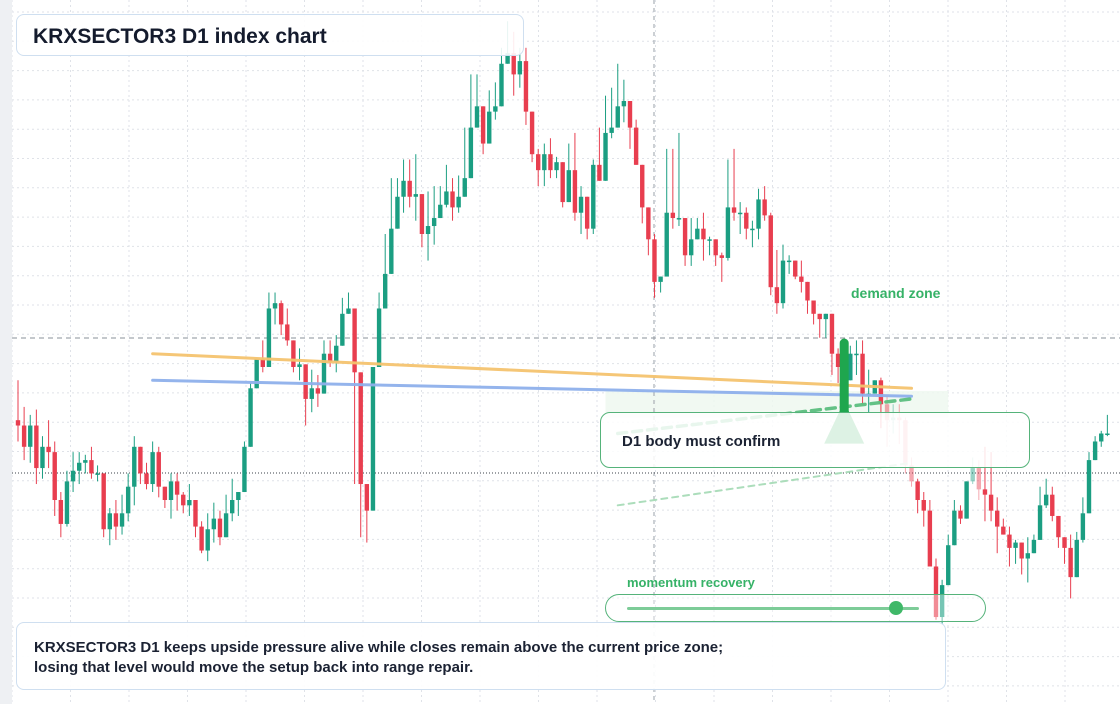 The width and height of the screenshot is (1120, 704). Describe the element at coordinates (180, 36) in the screenshot. I see `page-title: KRXSECTOR3 D1 index chart` at that location.